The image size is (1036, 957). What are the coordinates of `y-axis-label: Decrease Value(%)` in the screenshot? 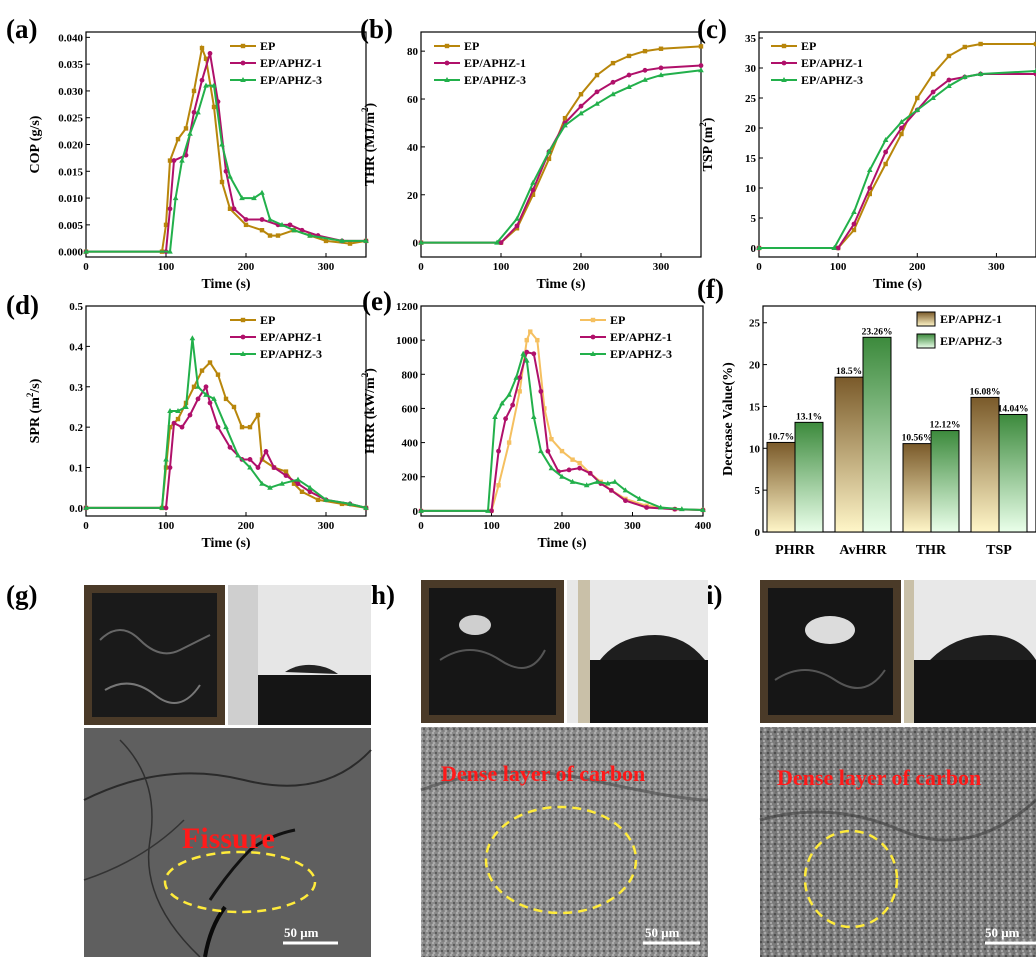 It's located at (728, 419).